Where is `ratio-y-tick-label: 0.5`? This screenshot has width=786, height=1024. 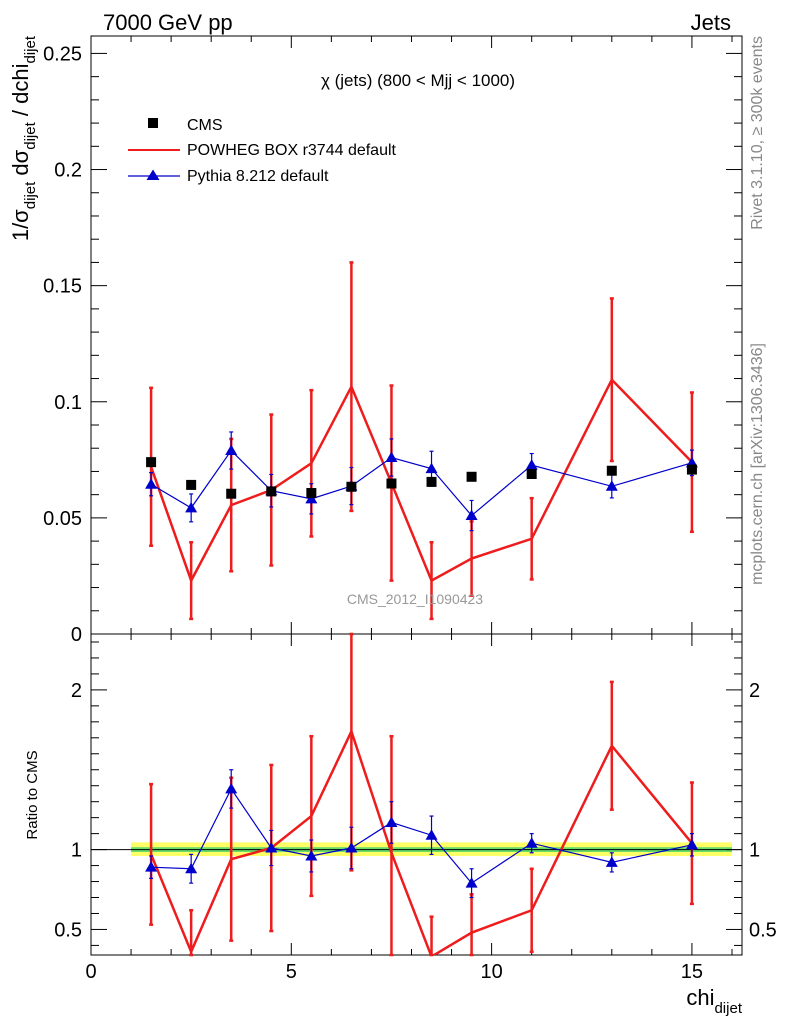 ratio-y-tick-label: 0.5 is located at coordinates (68, 930).